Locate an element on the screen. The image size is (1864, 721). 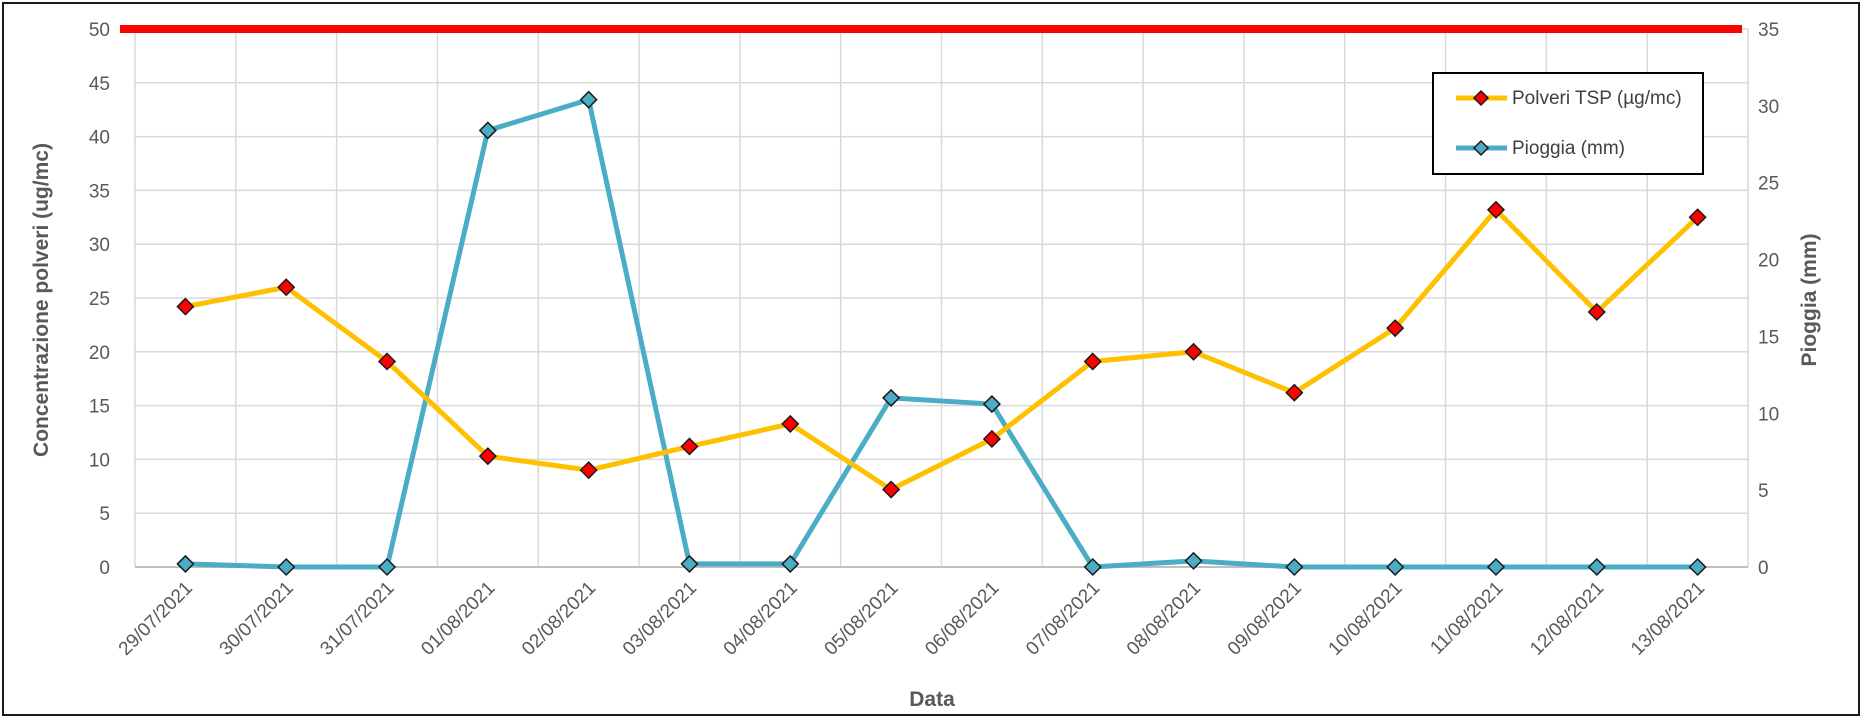
x-tick-label: 07/08/2021 is located at coordinates (1063, 619).